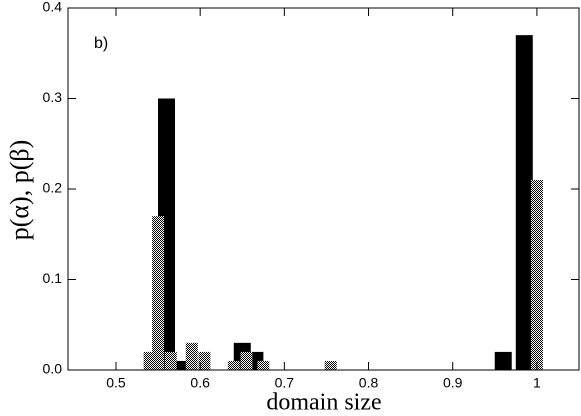 The width and height of the screenshot is (581, 416). I want to click on x-tick-label: 0.7, so click(285, 383).